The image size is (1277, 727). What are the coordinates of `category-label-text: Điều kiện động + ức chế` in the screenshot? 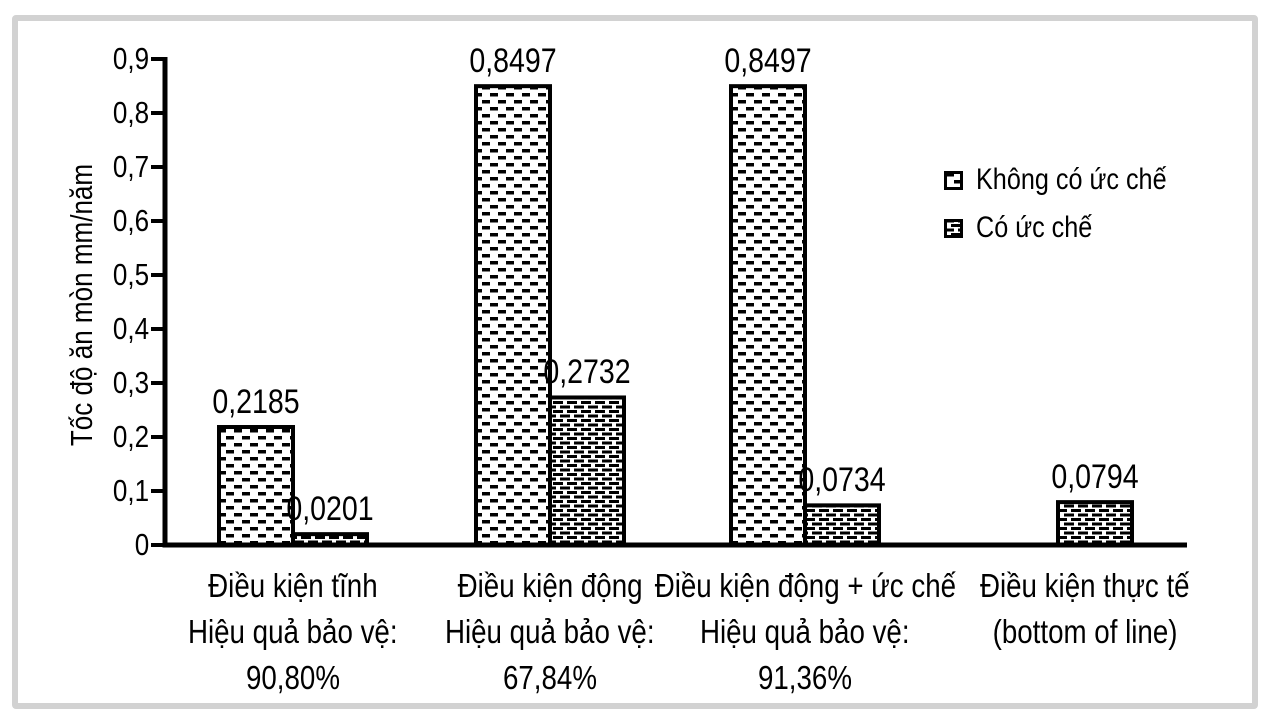 It's located at (805, 585).